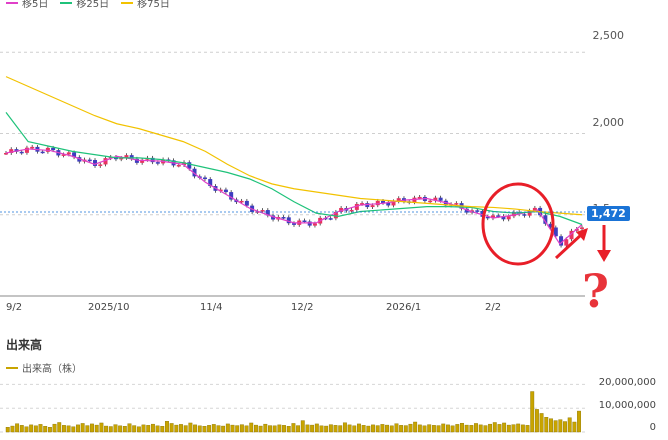 Image resolution: width=668 pixels, height=440 pixels. Describe the element at coordinates (608, 213) in the screenshot. I see `current-price-badge: 1,472` at that location.